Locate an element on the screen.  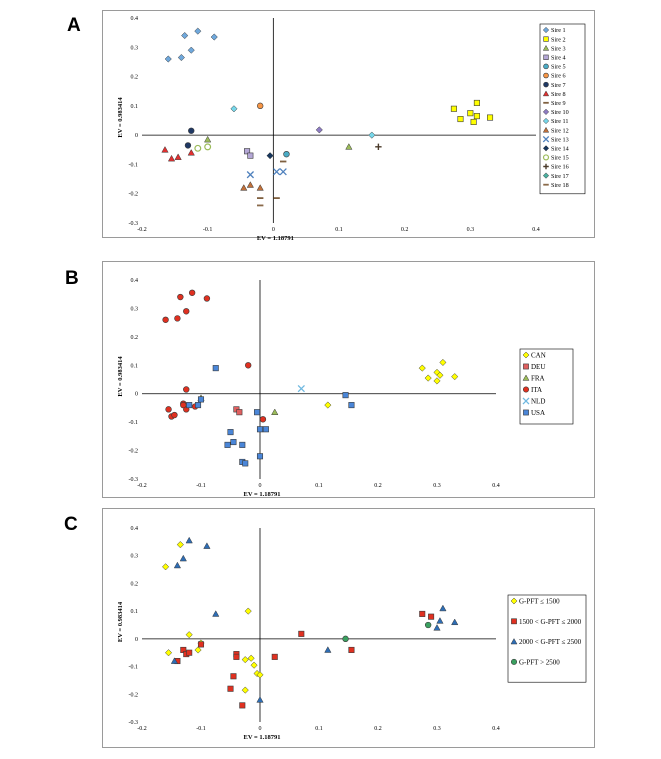
panel-a-legend-item: Sire 18 is located at coordinates (556, 185).